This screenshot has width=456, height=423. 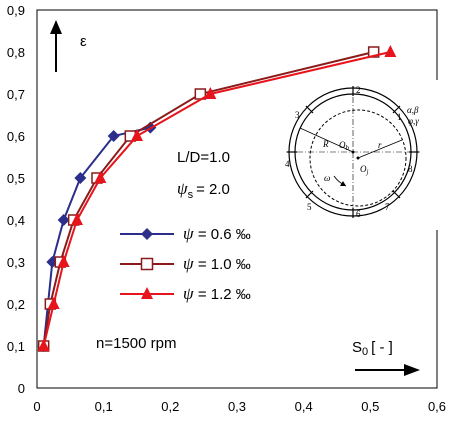 I want to click on speed-background, so click(x=151, y=342).